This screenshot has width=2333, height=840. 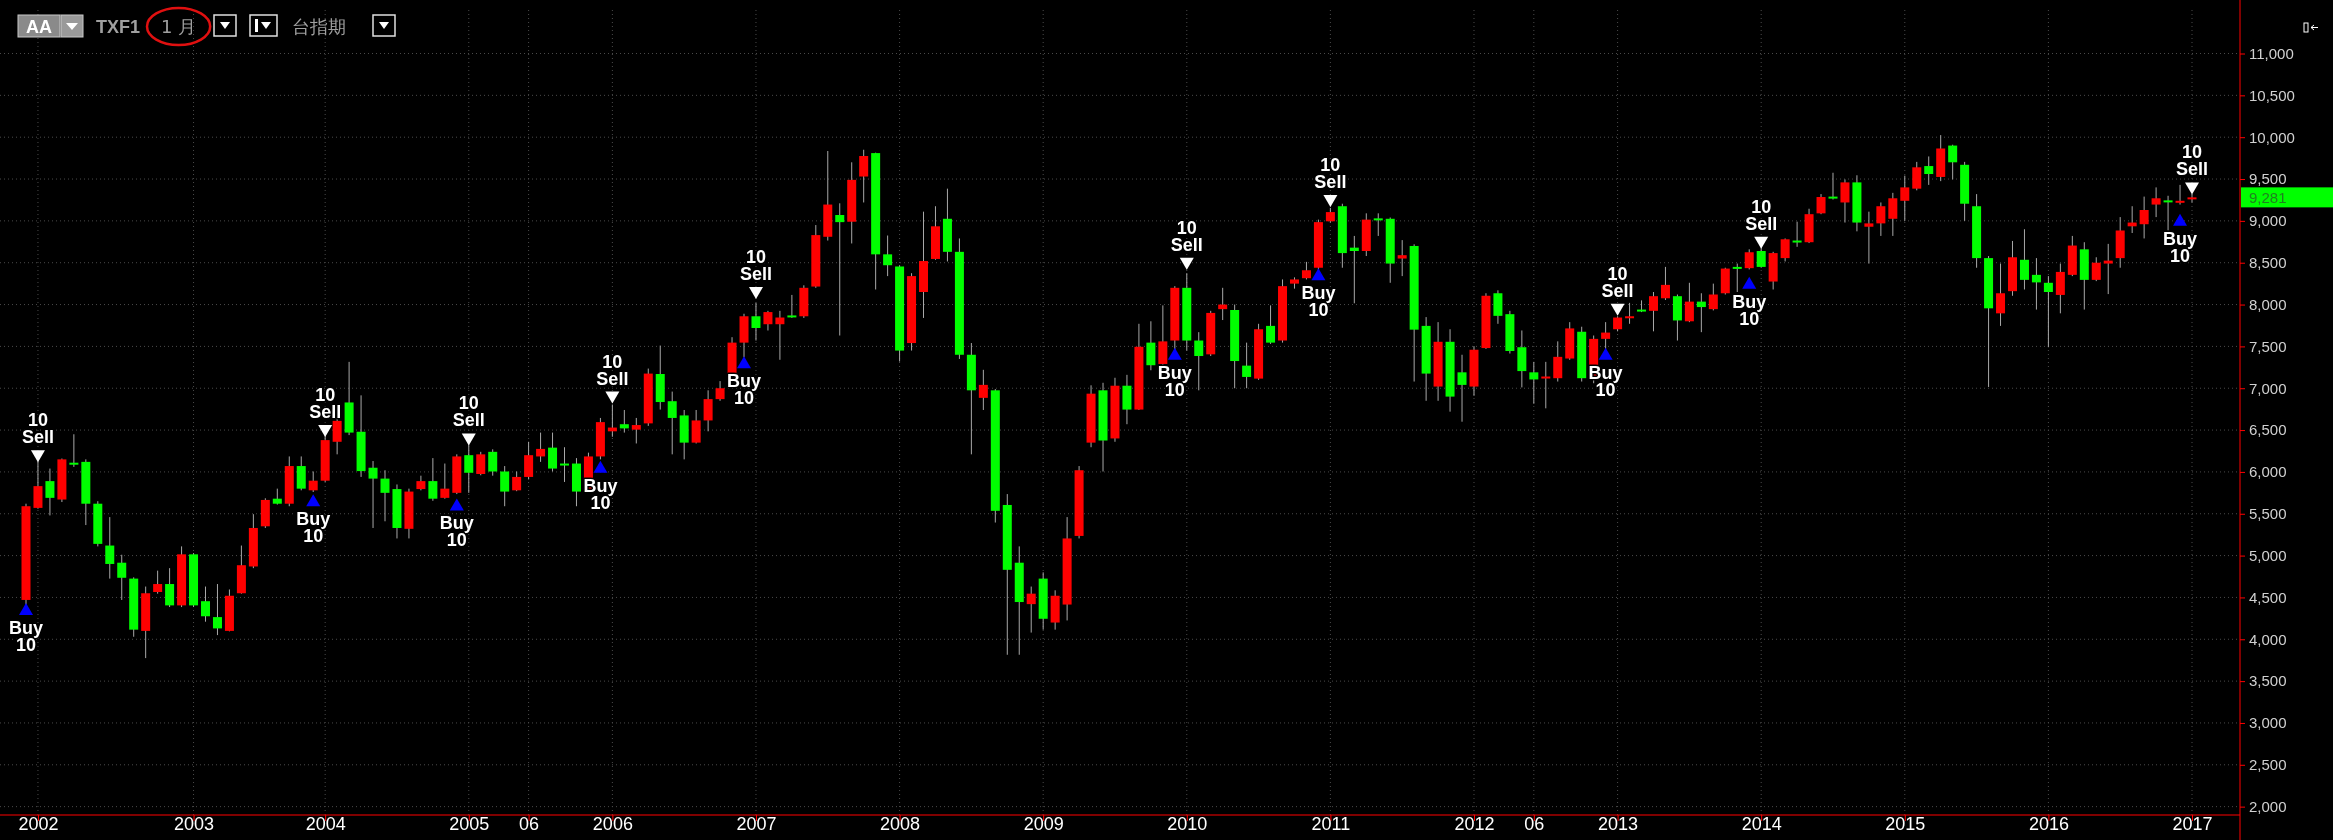 I want to click on y-tick-label: 4,500, so click(x=2268, y=597).